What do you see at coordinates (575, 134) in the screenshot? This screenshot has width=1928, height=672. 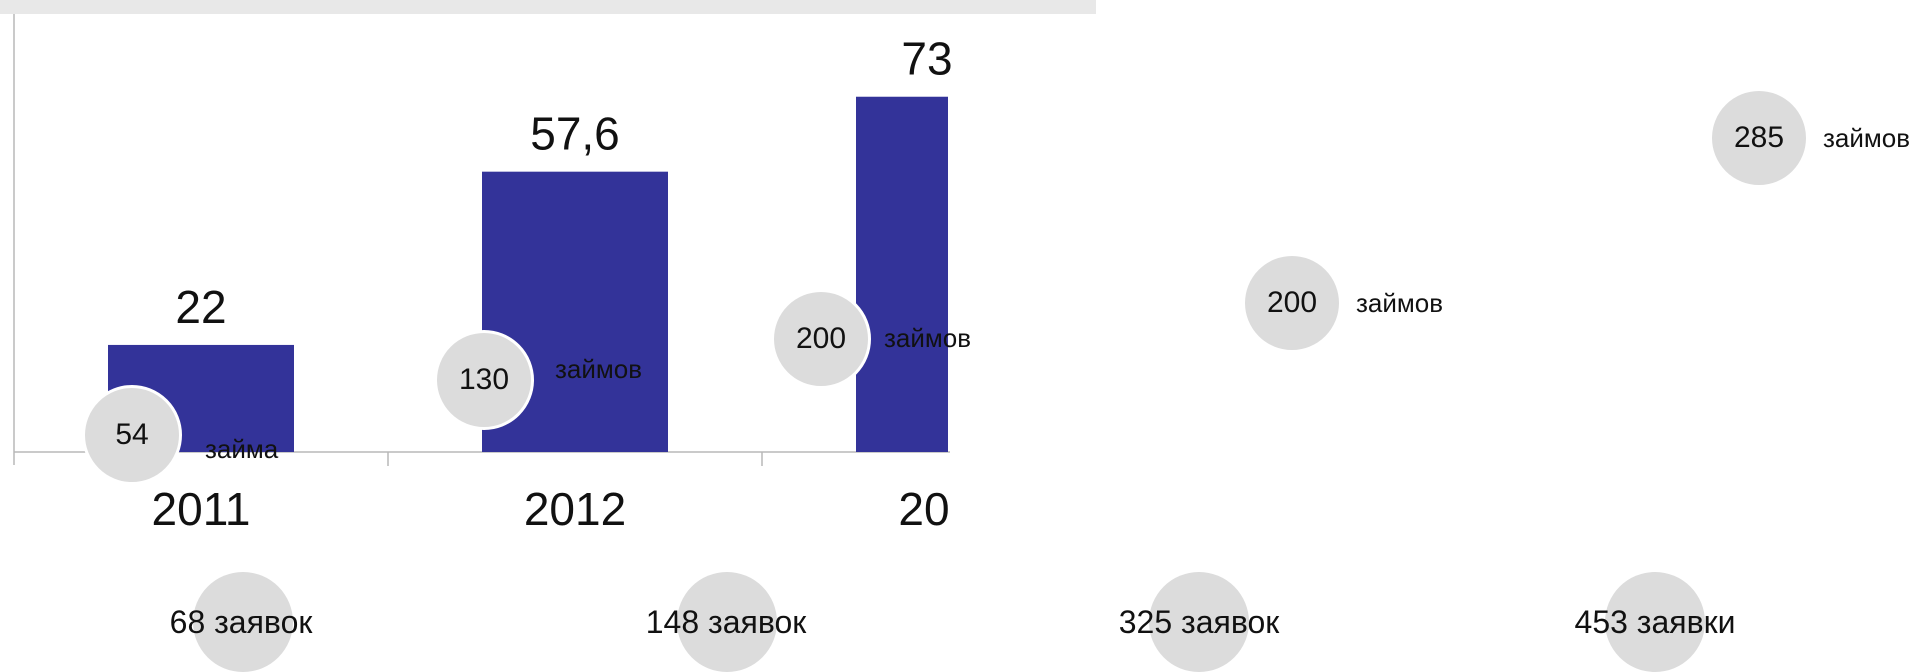 I see `bar-value-label: 57,6` at bounding box center [575, 134].